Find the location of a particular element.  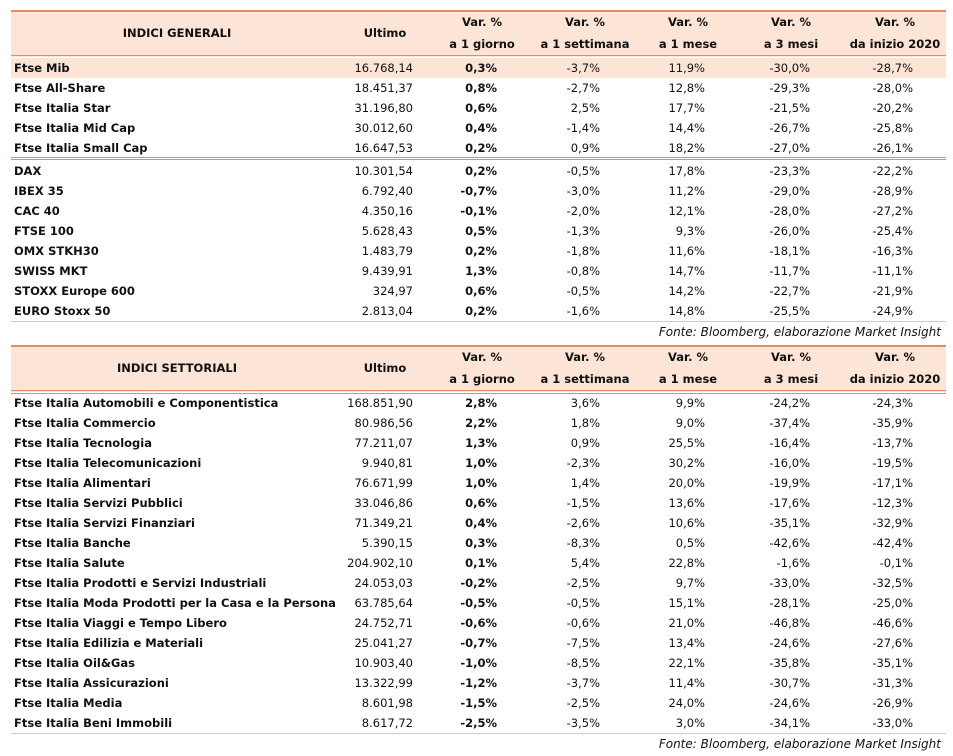

cell: 14,4% is located at coordinates (686, 128).